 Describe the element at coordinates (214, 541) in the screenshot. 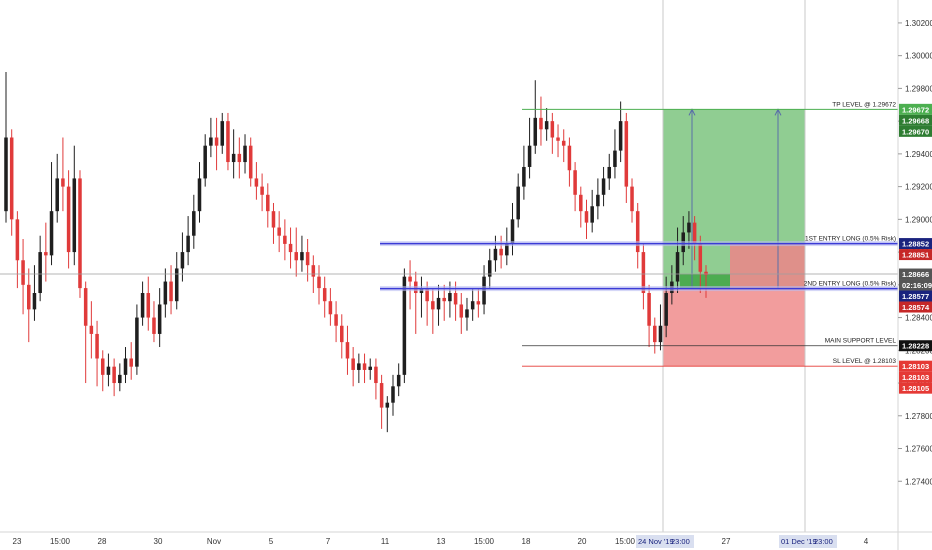

I see `x-tick-label: Nov` at that location.